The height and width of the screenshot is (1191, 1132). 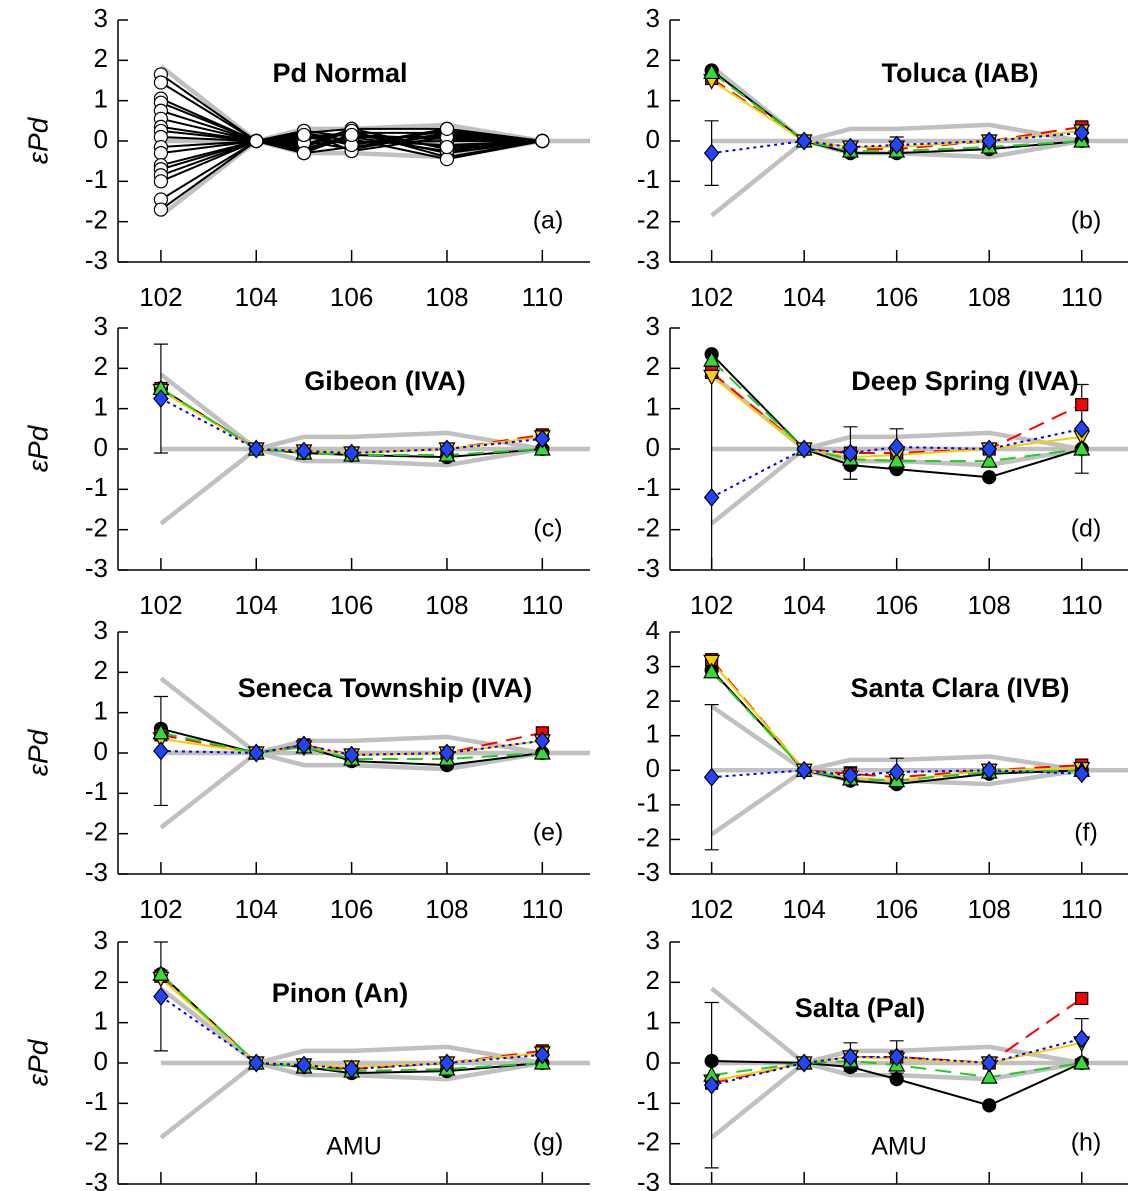 I want to click on panel-label: (h), so click(x=1086, y=1143).